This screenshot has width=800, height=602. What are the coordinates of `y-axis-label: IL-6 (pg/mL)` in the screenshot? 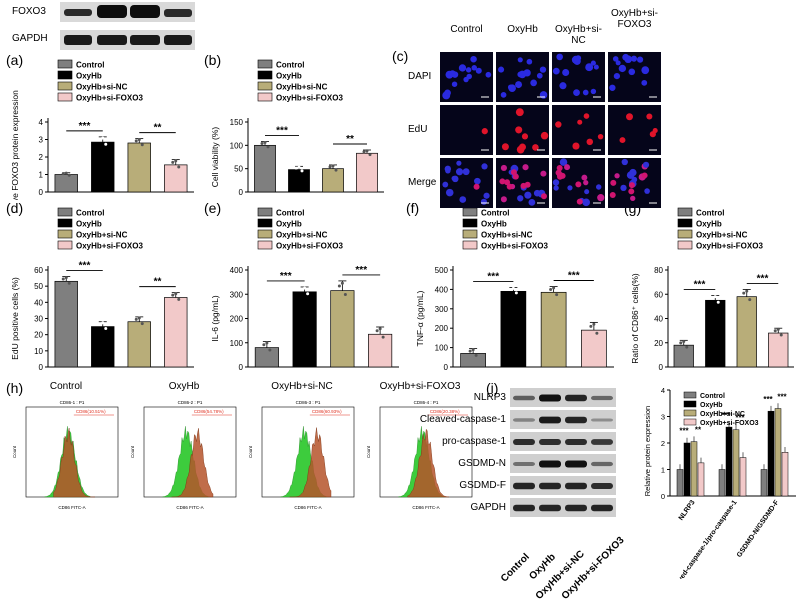 It's located at (215, 318).